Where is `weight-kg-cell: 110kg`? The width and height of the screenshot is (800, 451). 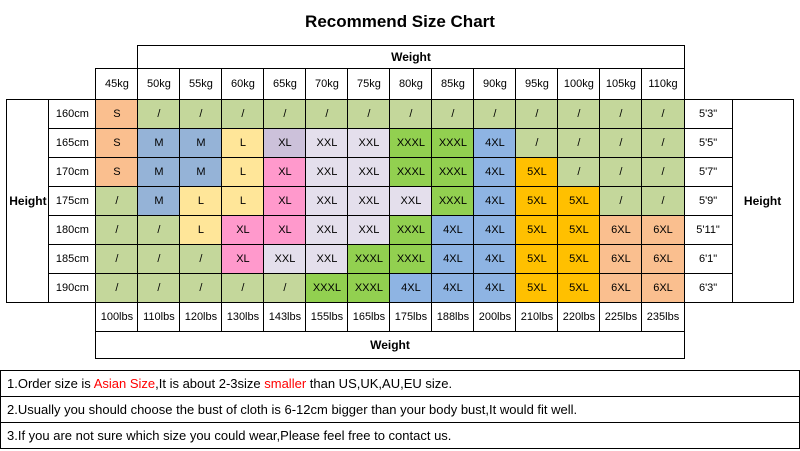
weight-kg-cell: 110kg is located at coordinates (663, 84).